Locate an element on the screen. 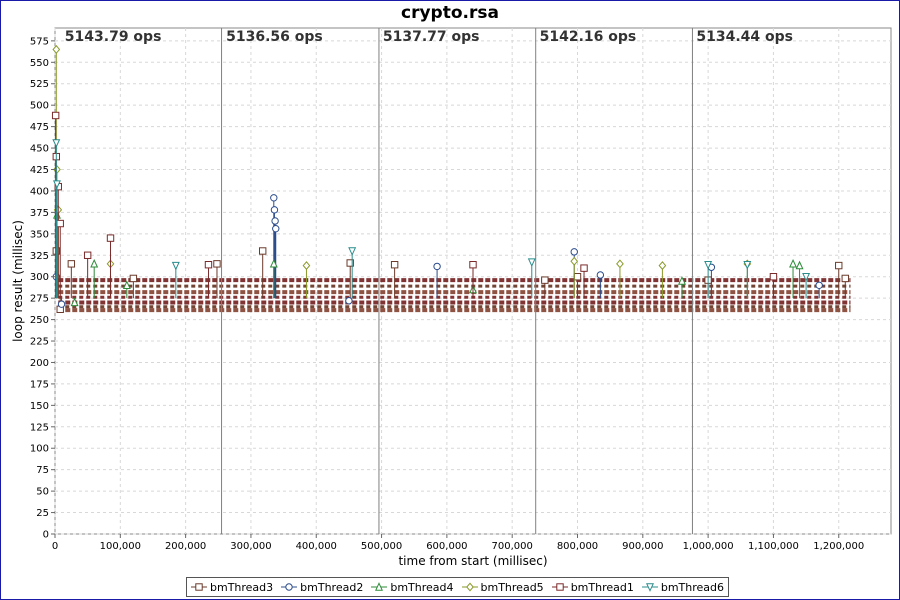 Image resolution: width=900 pixels, height=600 pixels. legend-item: bmThread6 is located at coordinates (683, 587).